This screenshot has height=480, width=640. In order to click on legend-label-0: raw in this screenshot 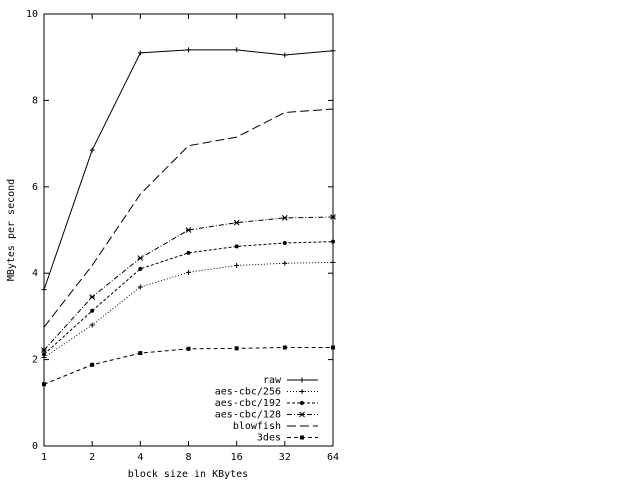, I will do `click(272, 380)`.